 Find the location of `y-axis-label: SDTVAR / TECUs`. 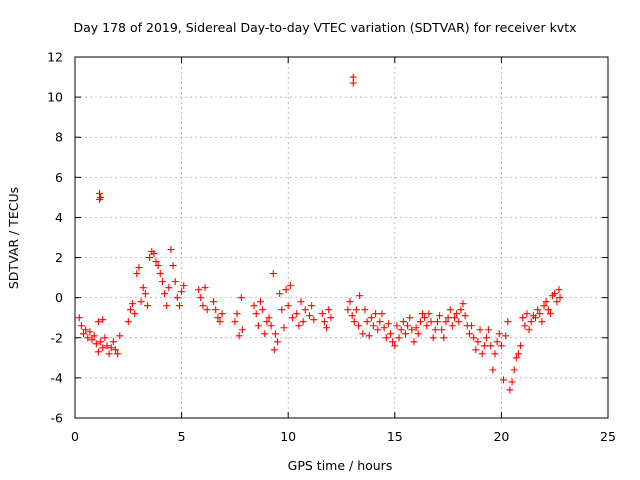

y-axis-label: SDTVAR / TECUs is located at coordinates (13, 238).